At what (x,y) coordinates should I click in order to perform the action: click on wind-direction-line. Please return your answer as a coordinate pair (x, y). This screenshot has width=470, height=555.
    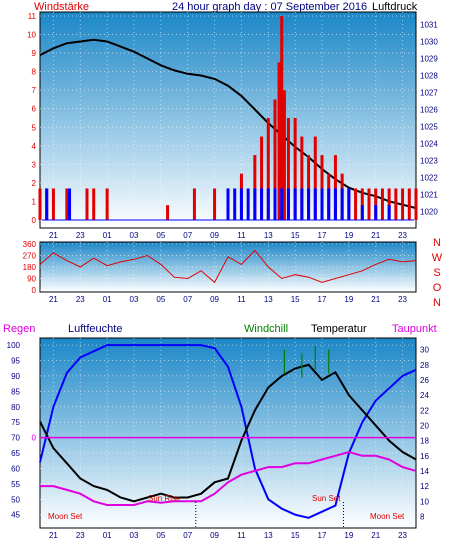
    Looking at the image, I should click on (228, 266).